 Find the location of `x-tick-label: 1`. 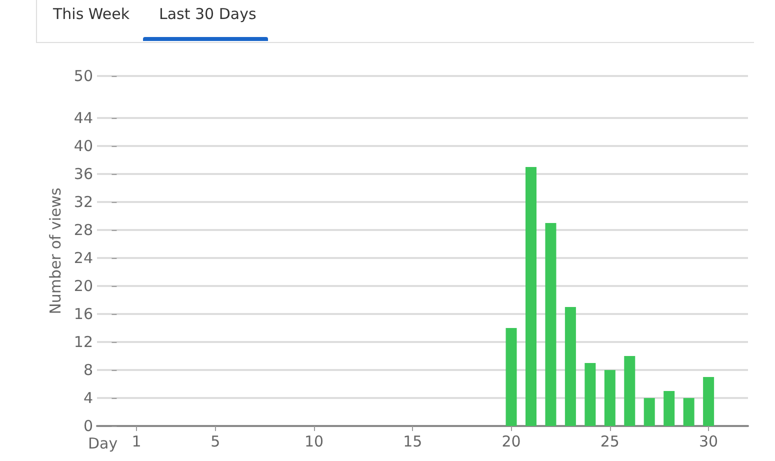

x-tick-label: 1 is located at coordinates (137, 441).